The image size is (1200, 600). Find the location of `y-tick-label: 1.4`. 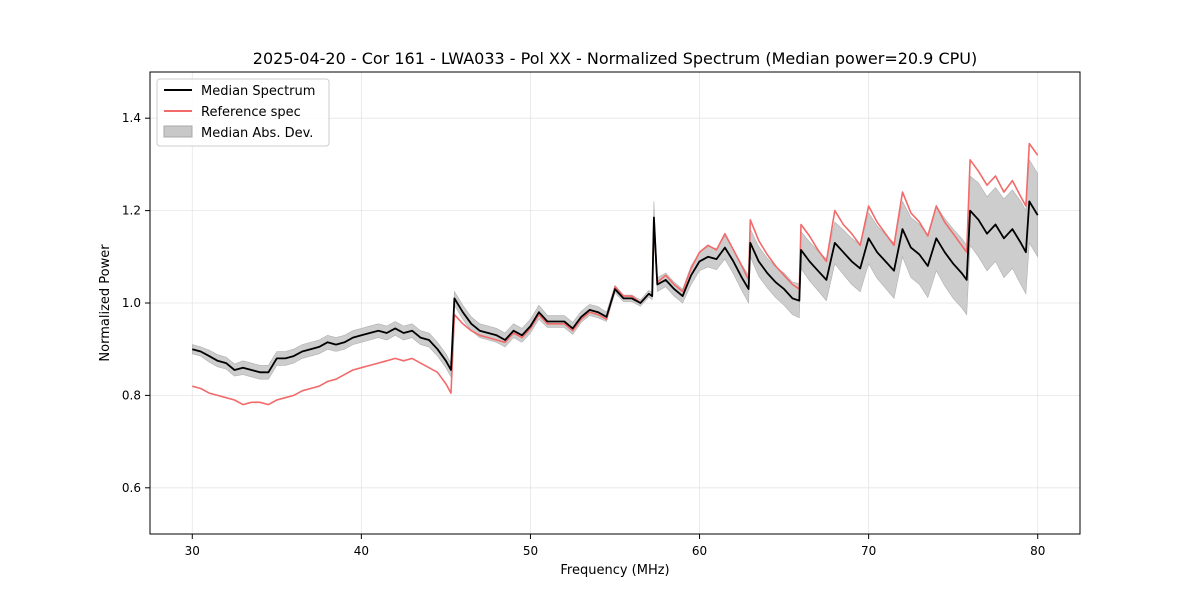

y-tick-label: 1.4 is located at coordinates (131, 118).